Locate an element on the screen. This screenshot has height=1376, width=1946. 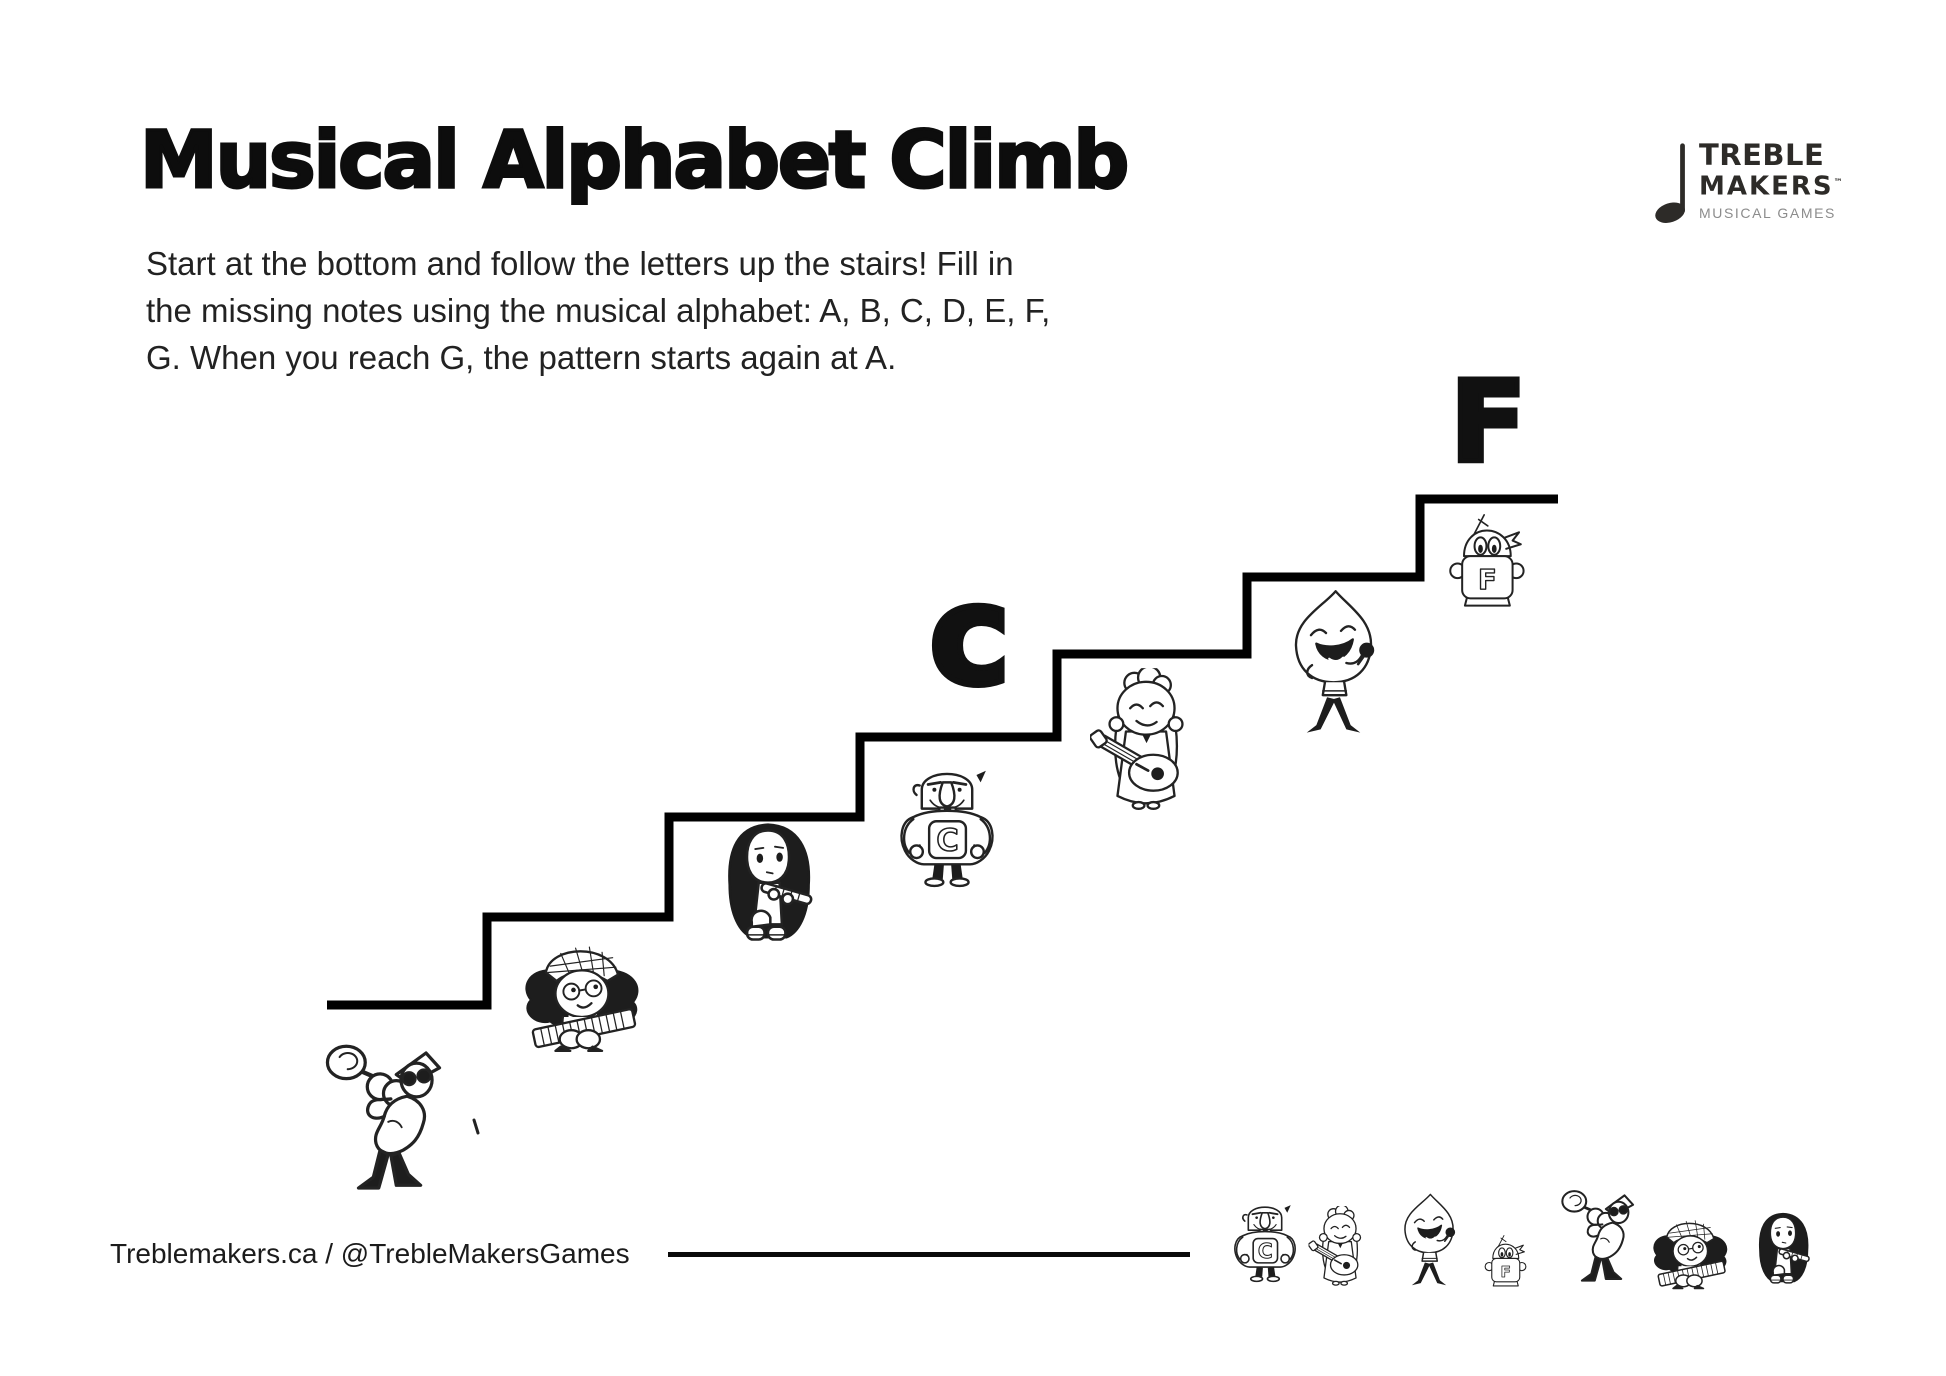
character-trumpet-player is located at coordinates (385, 1120).